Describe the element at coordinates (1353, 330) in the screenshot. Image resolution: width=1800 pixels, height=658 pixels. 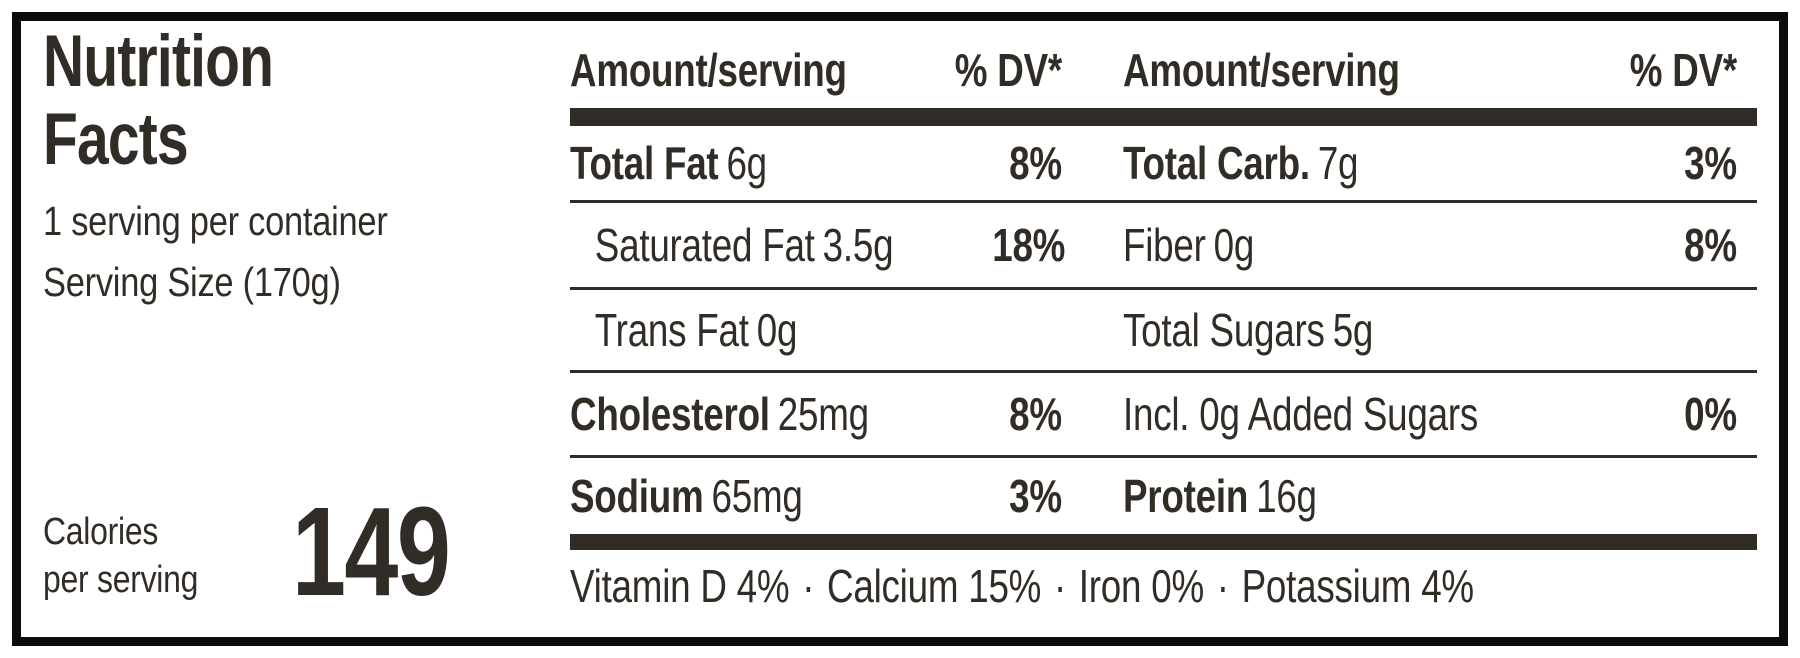
I see `nutrient-amount: 5g` at that location.